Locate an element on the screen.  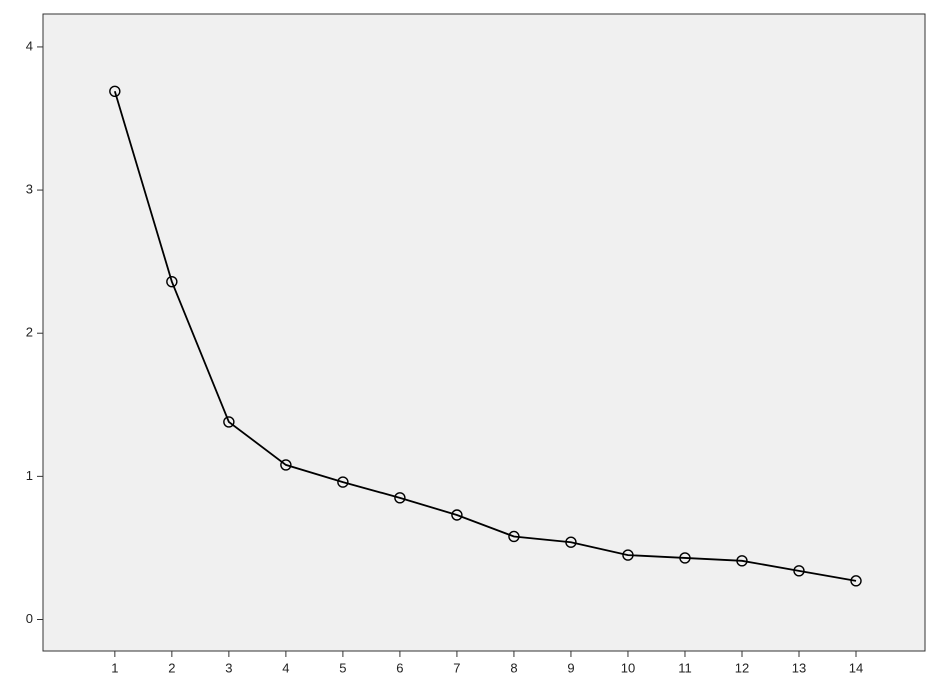
y-tick-label: 2 is located at coordinates (29, 332).